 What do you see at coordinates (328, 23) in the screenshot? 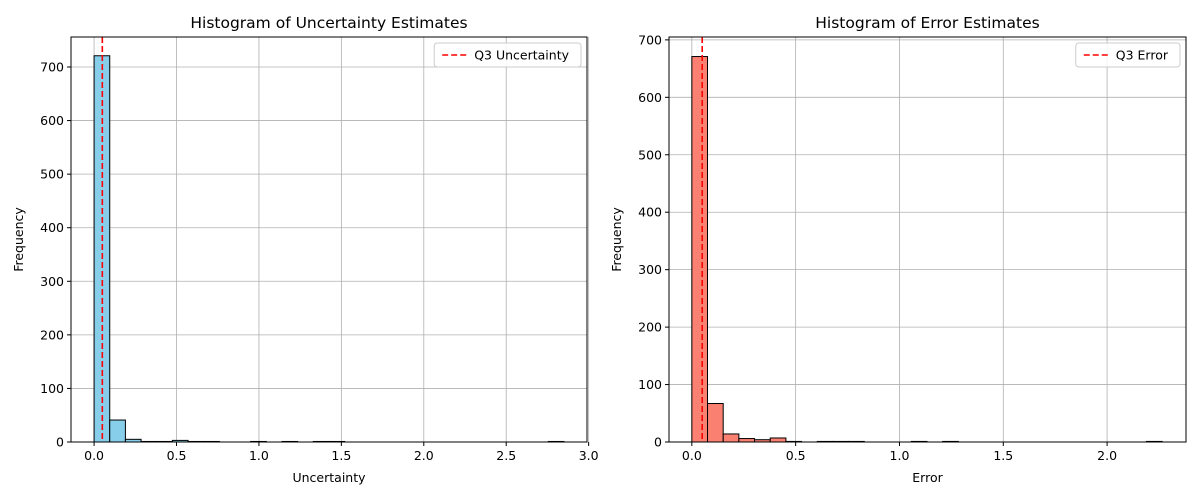
I see `chart-title: Histogram of Uncertainty Estimates` at bounding box center [328, 23].